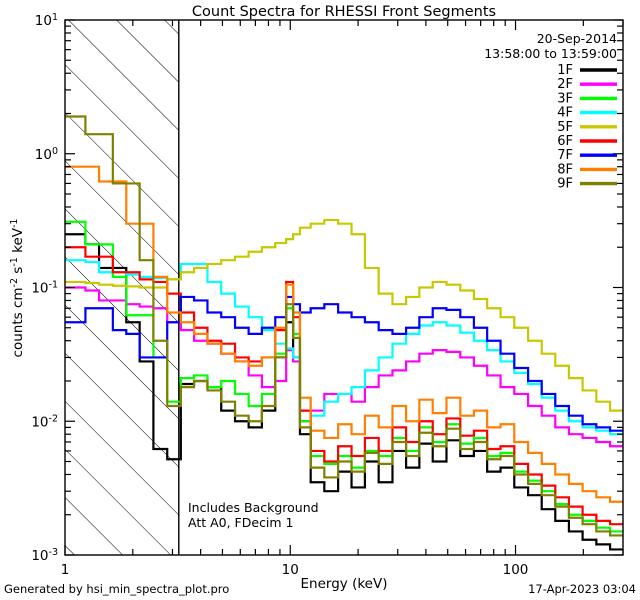  Describe the element at coordinates (44, 421) in the screenshot. I see `y-tick-label: 10⁻²` at that location.